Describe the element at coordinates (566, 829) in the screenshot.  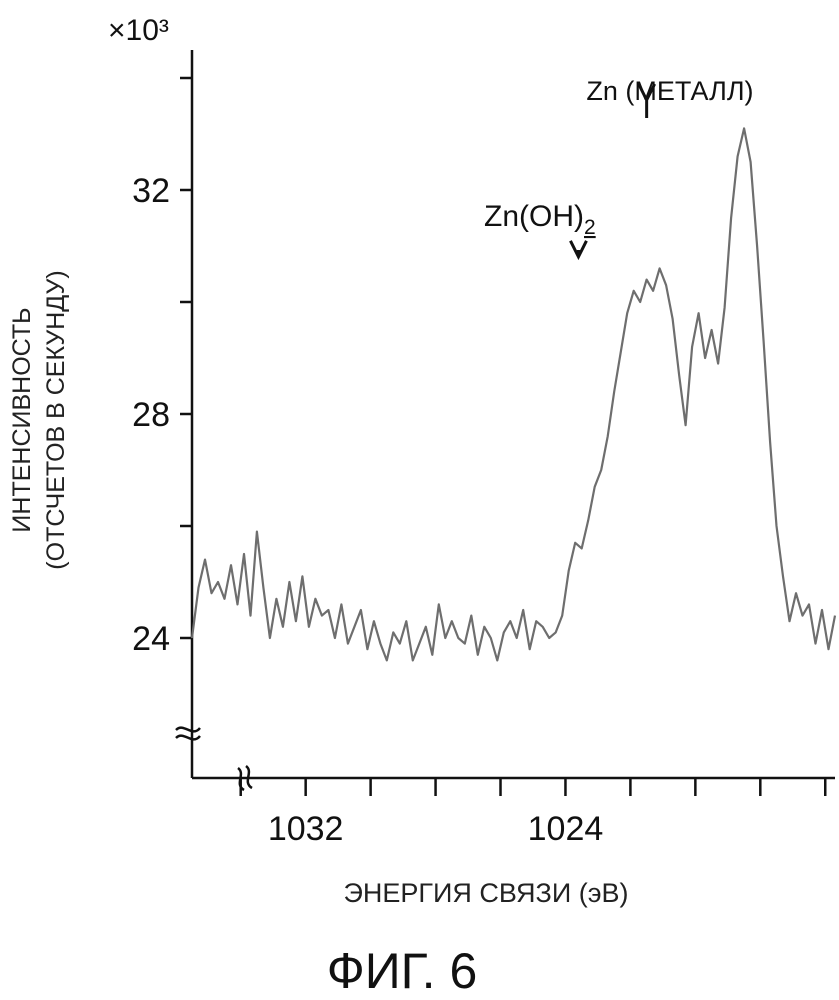
I see `x-tick-label: 1024` at that location.